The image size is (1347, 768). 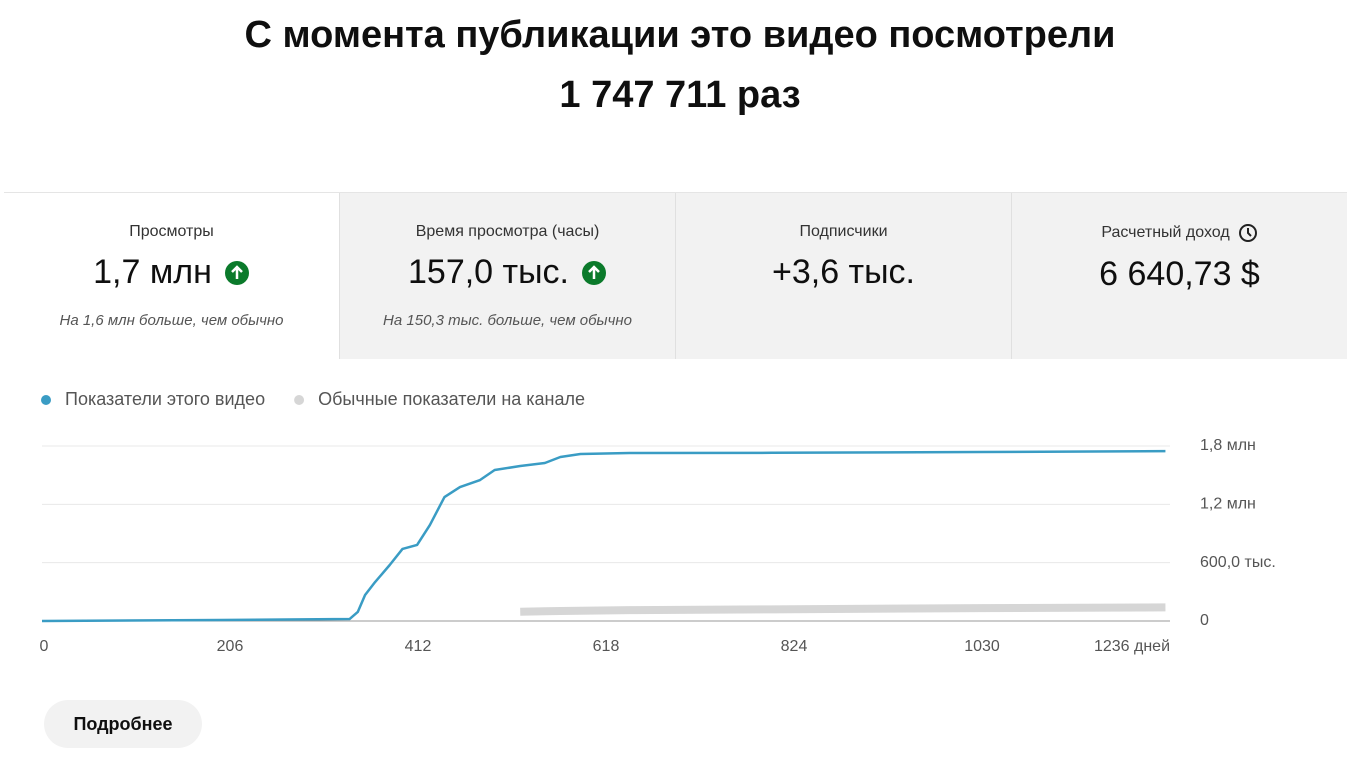 What do you see at coordinates (171, 320) in the screenshot?
I see `card-note: На 1,6 млн больше, чем обычно` at bounding box center [171, 320].